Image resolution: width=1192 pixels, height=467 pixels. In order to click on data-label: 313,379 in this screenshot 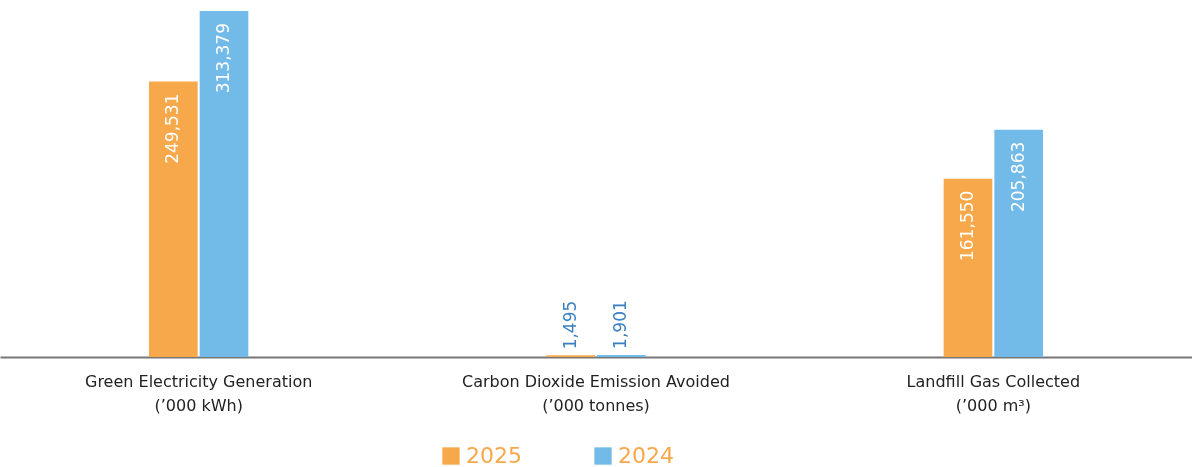, I will do `click(223, 58)`.